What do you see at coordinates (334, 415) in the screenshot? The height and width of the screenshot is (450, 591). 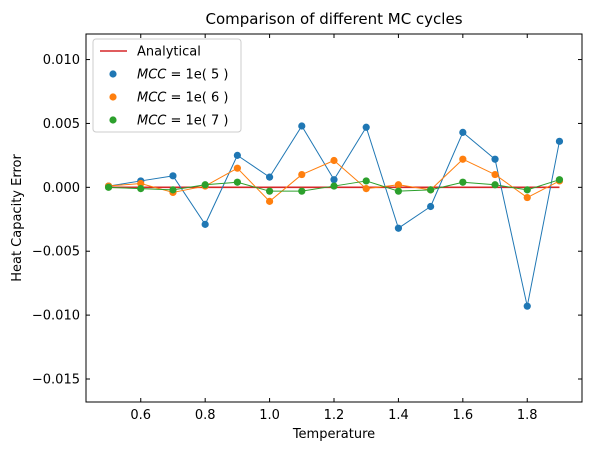 I see `x-tick-label: 1.2` at bounding box center [334, 415].